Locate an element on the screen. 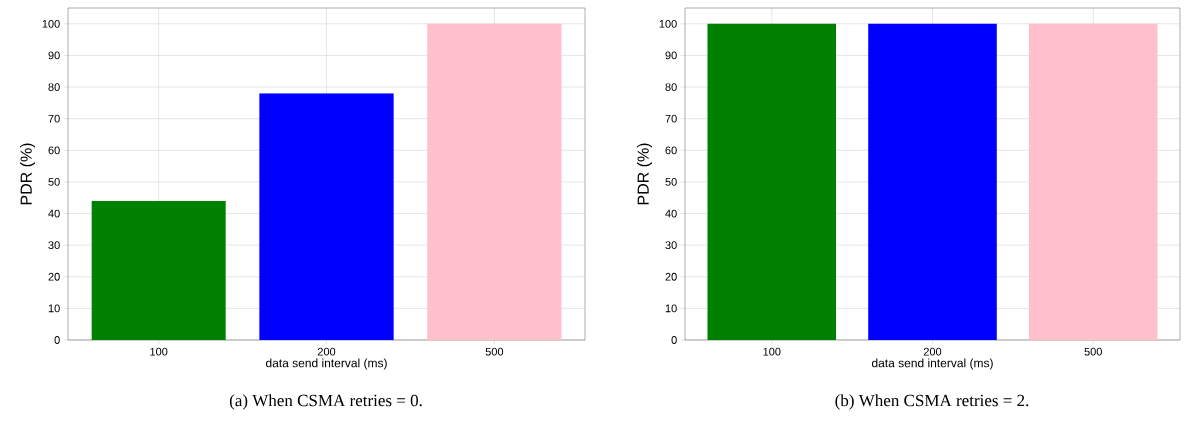 Image resolution: width=1196 pixels, height=444 pixels. text: (a) When CSMA retries = 0. is located at coordinates (325, 402).